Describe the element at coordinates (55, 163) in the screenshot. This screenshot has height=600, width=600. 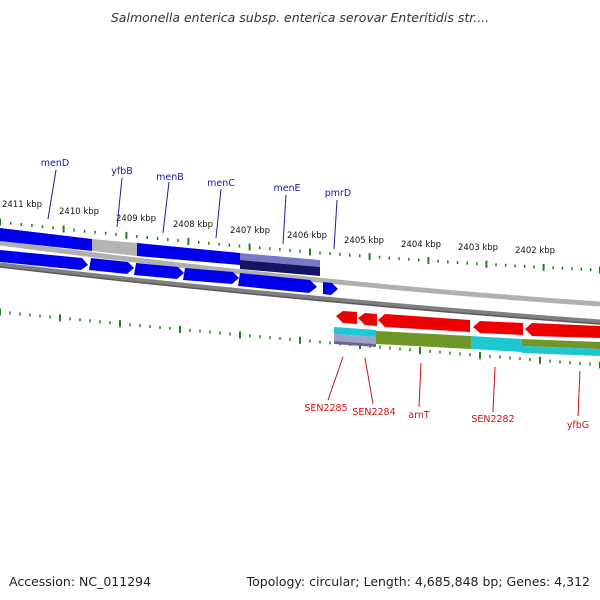
I see `gene-label-forward: menD` at that location.